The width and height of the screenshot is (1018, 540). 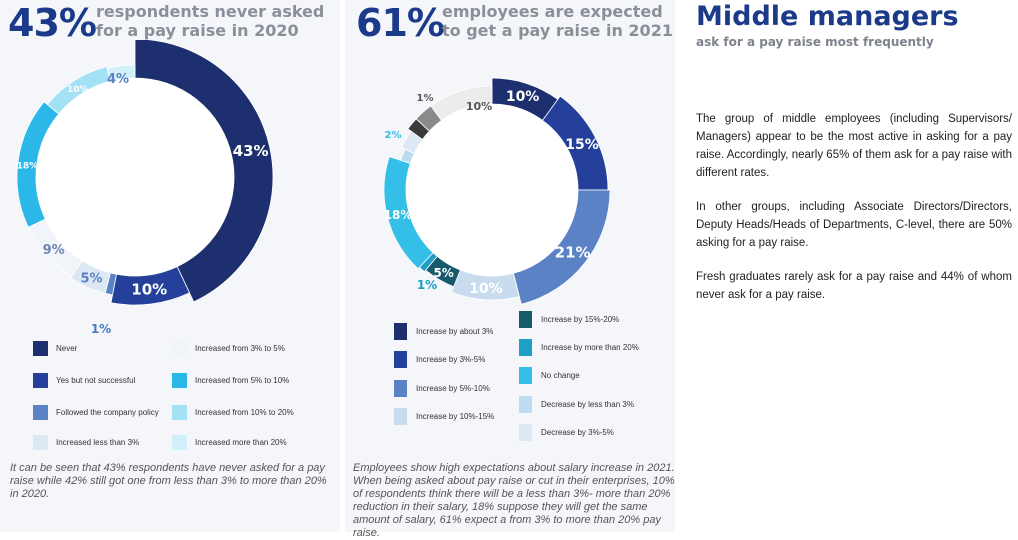 What do you see at coordinates (101, 329) in the screenshot?
I see `donut1-label-2: 1%` at bounding box center [101, 329].